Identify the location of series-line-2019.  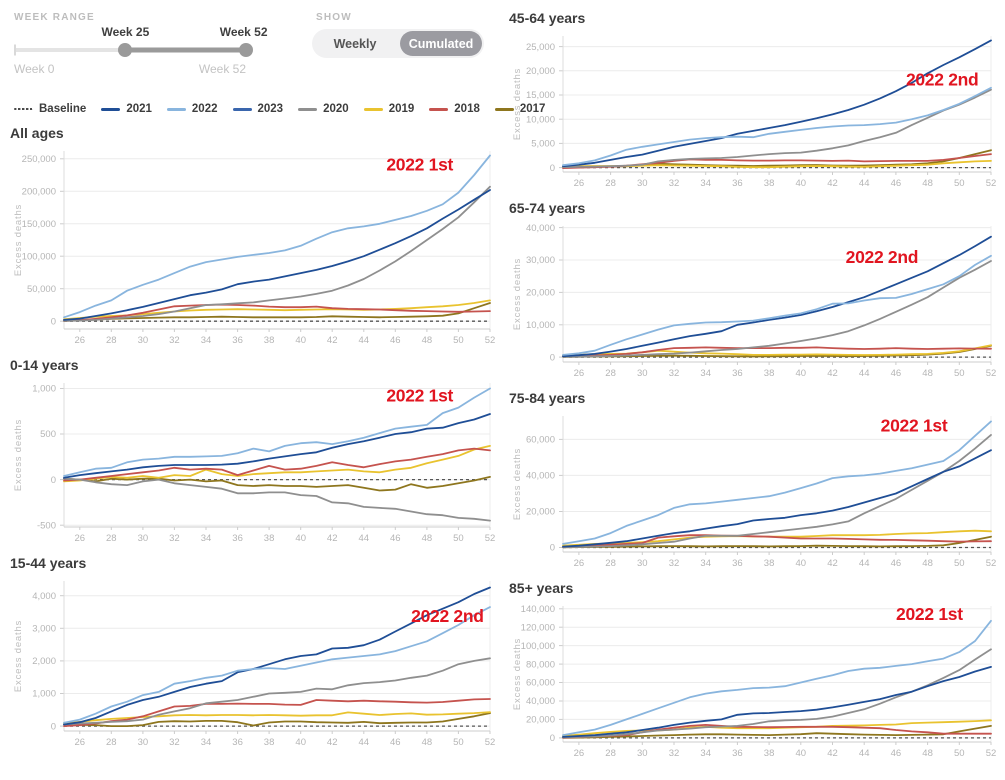
(277, 464).